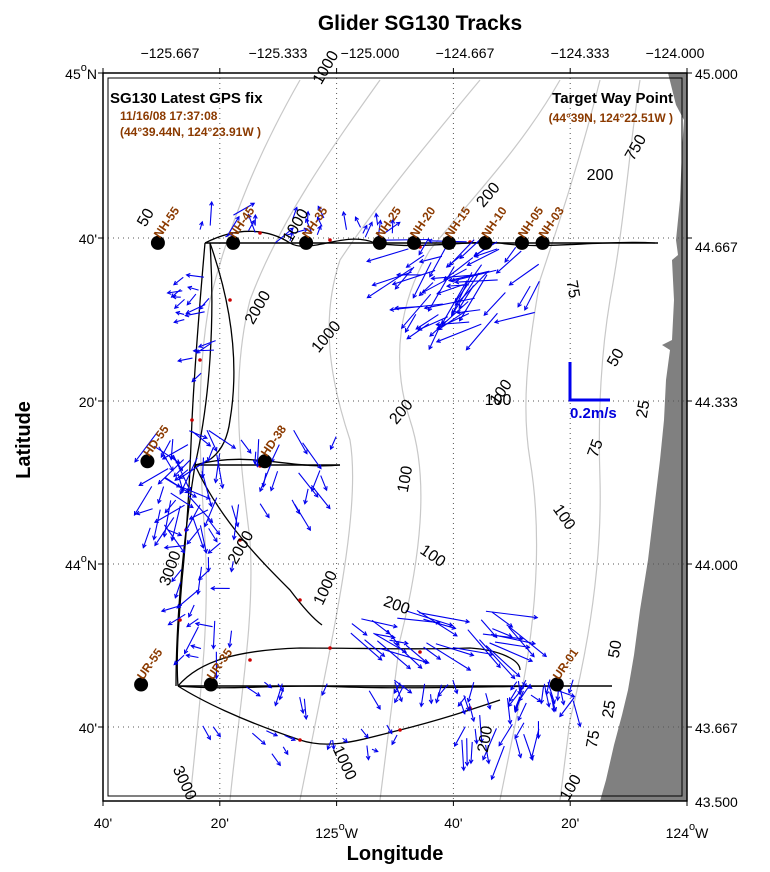  I want to click on station-nh-15-marker, so click(448, 242).